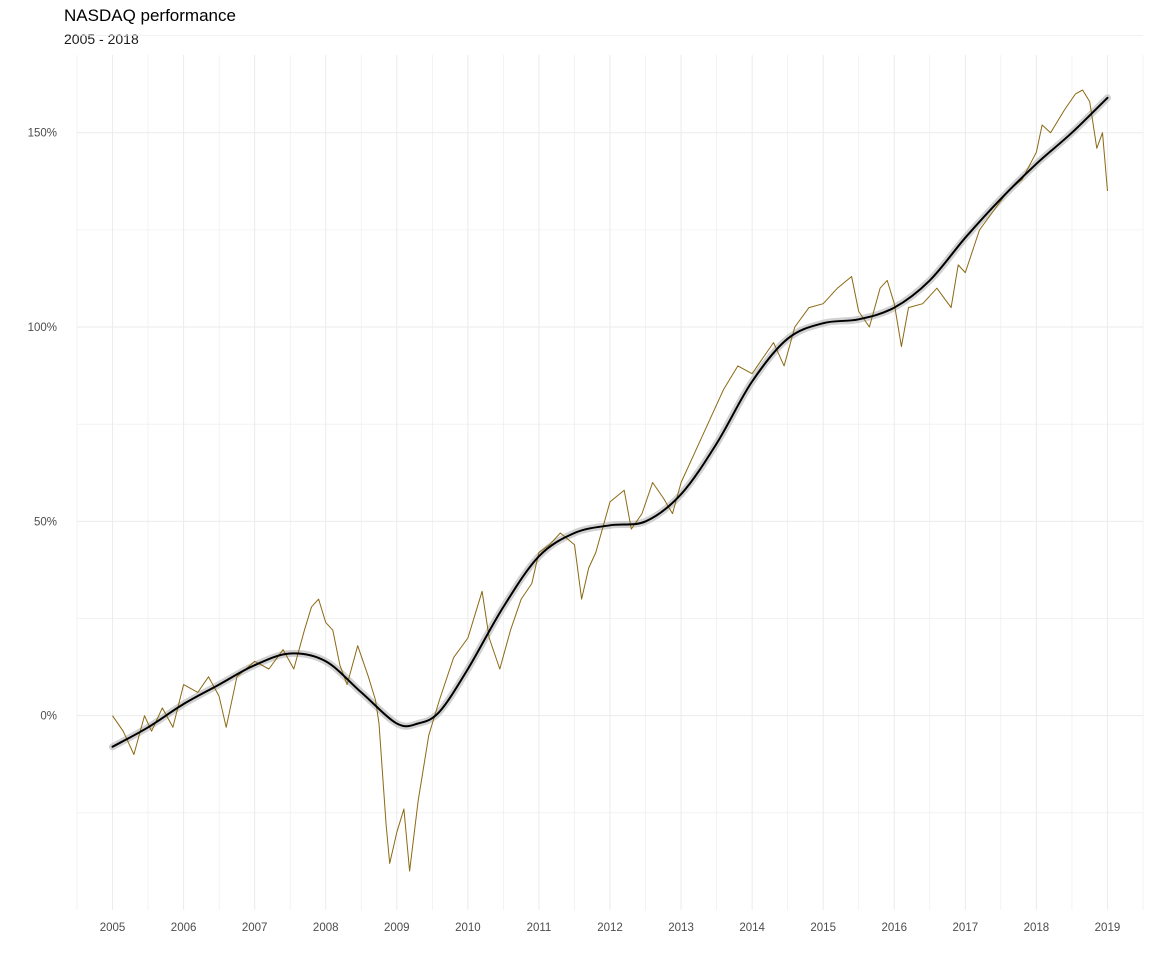 This screenshot has width=1152, height=960. Describe the element at coordinates (1108, 928) in the screenshot. I see `x-tick-label: 2019` at that location.